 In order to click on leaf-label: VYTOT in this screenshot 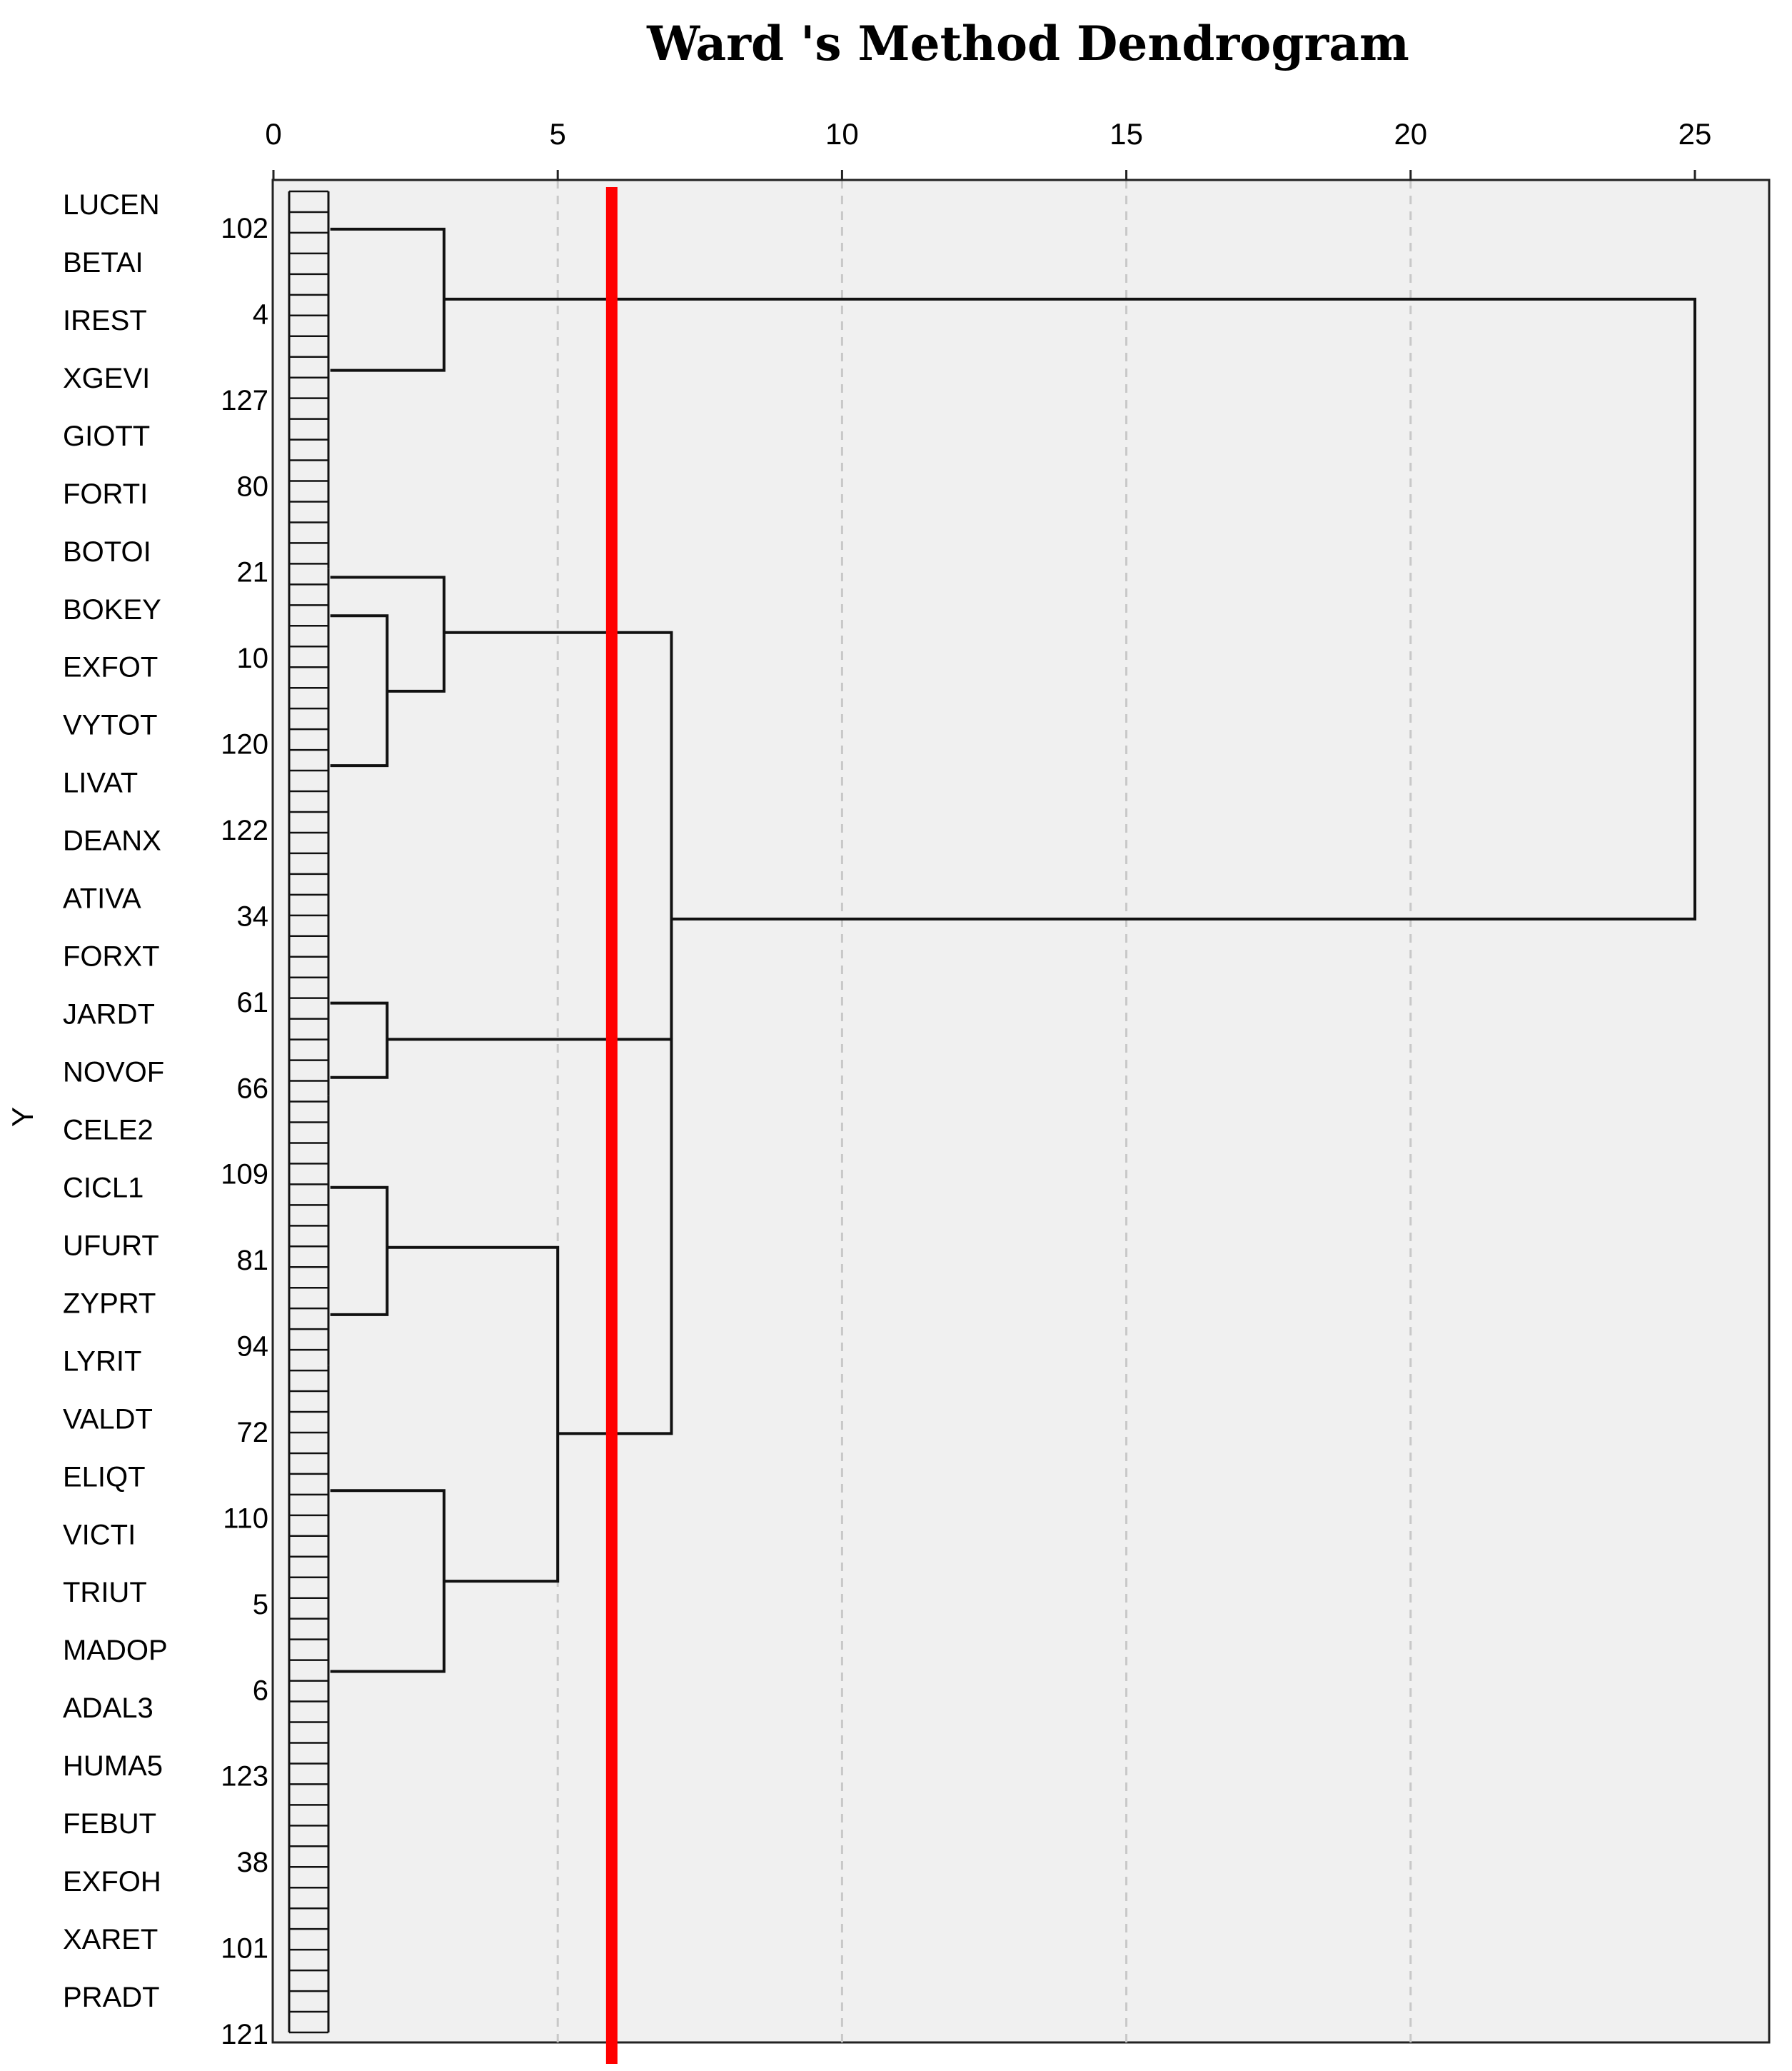, I will do `click(110, 725)`.